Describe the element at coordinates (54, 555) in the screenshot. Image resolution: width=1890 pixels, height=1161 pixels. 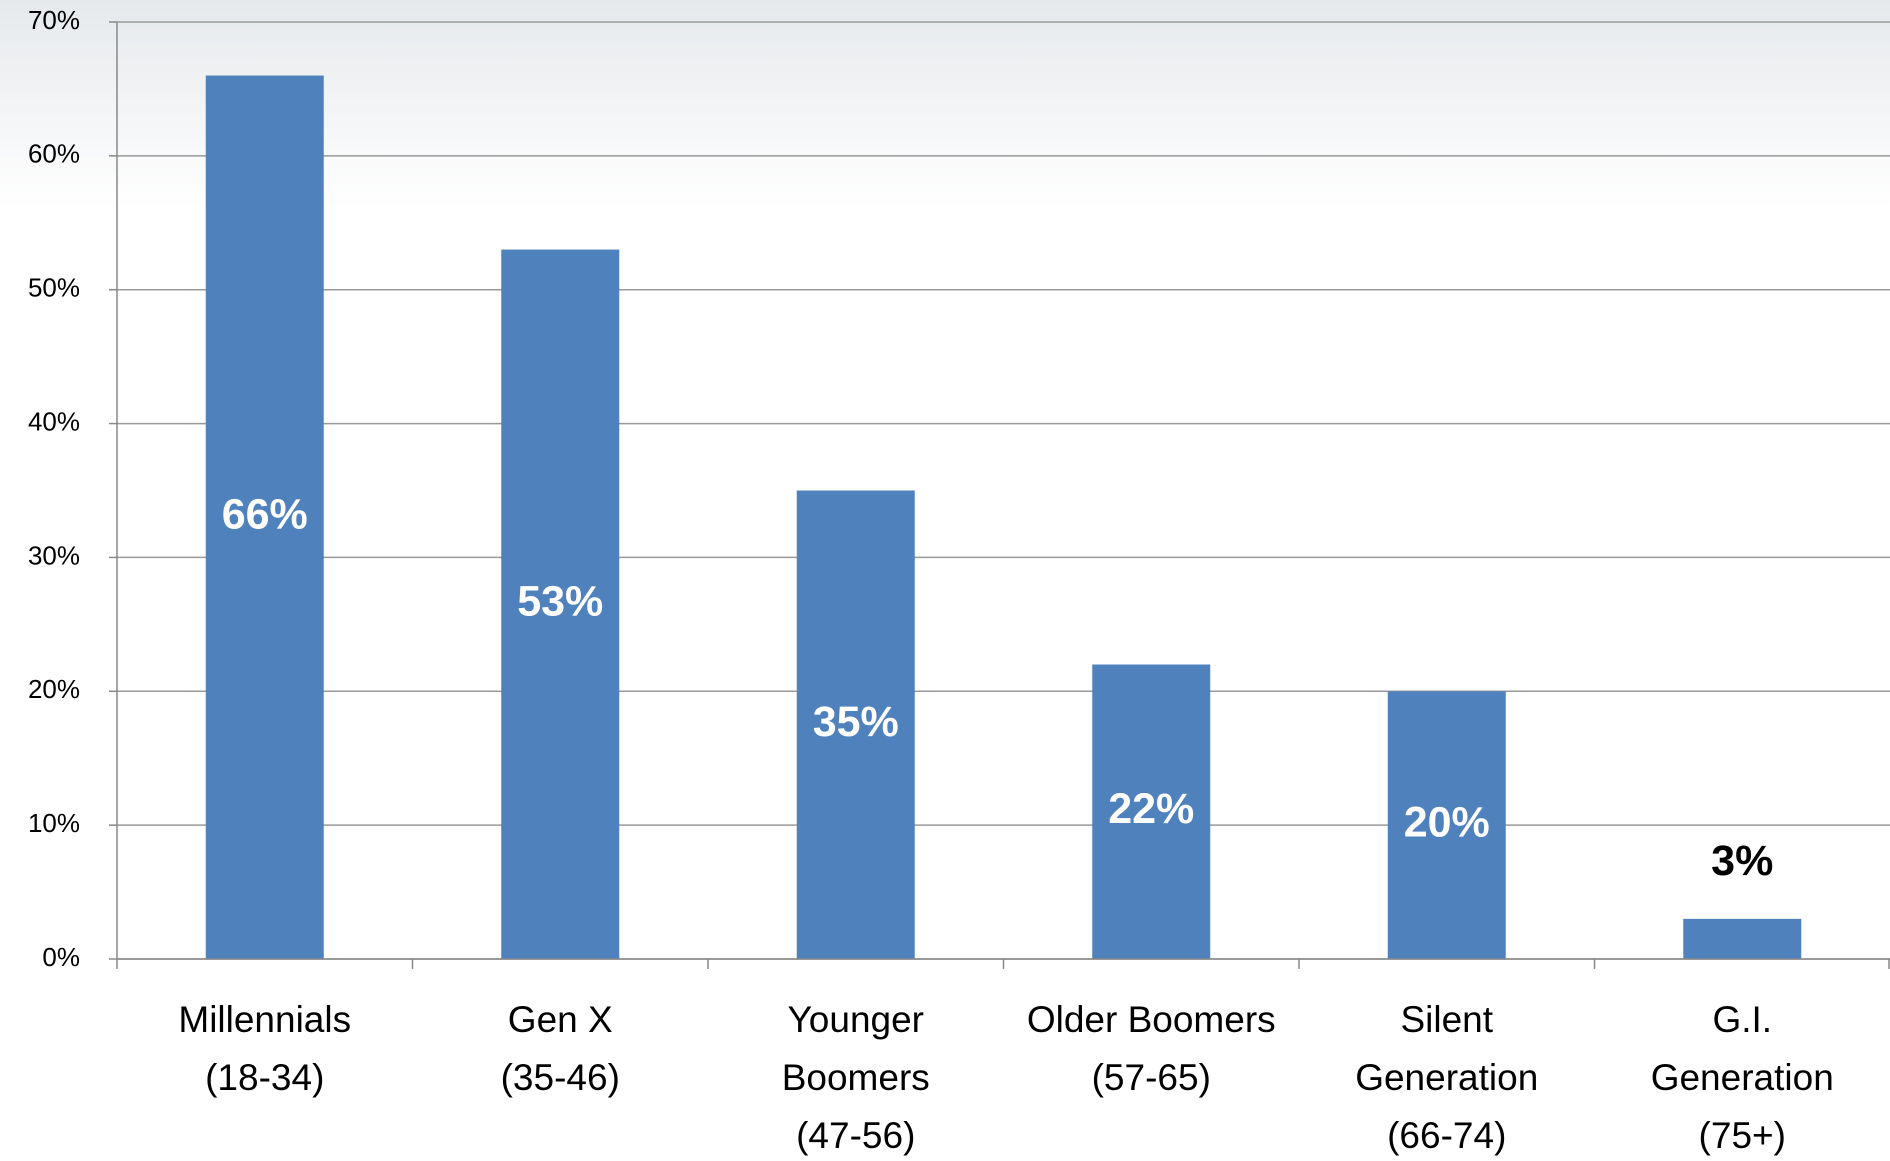
I see `y-tick-label: 30%` at that location.